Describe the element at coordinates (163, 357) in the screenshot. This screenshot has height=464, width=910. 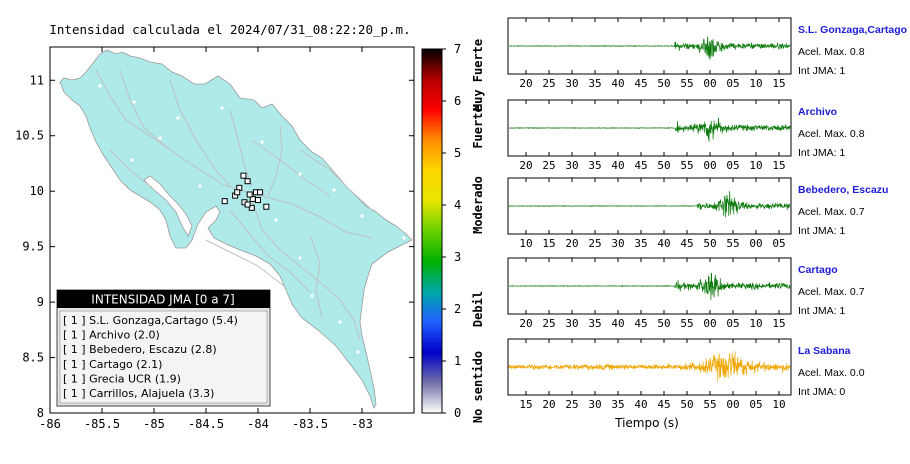
I see `legend-body` at that location.